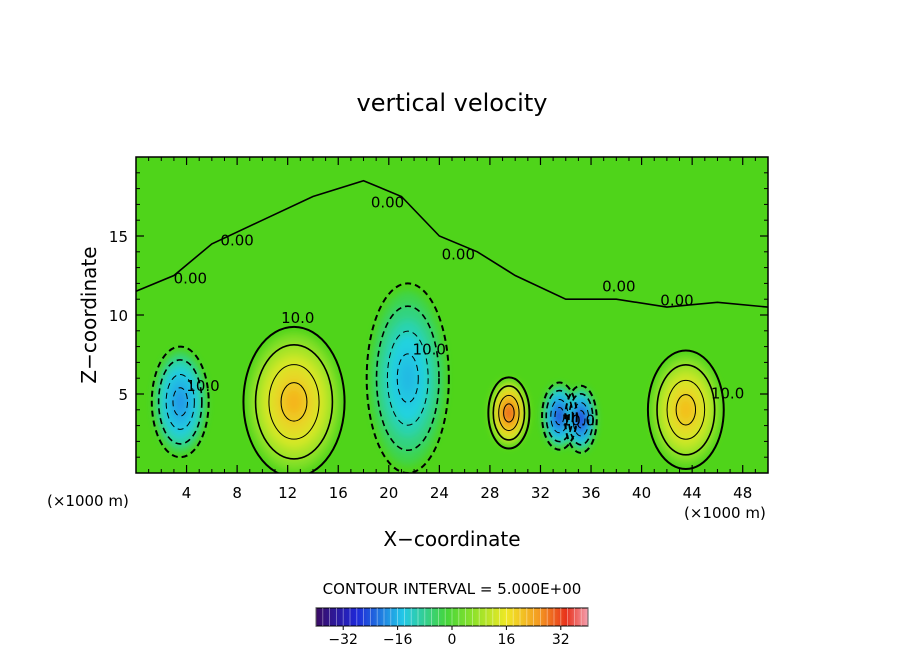 The image size is (904, 654). I want to click on contour-interval-text: CONTOUR INTERVAL = 5.000E+00, so click(452, 589).